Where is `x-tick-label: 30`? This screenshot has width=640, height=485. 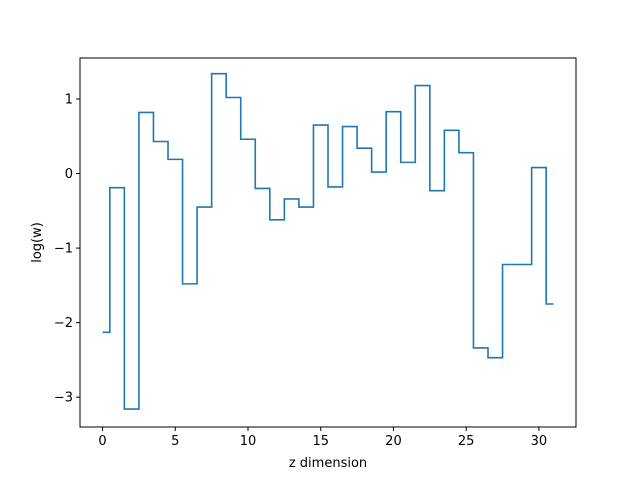 x-tick-label: 30 is located at coordinates (539, 441).